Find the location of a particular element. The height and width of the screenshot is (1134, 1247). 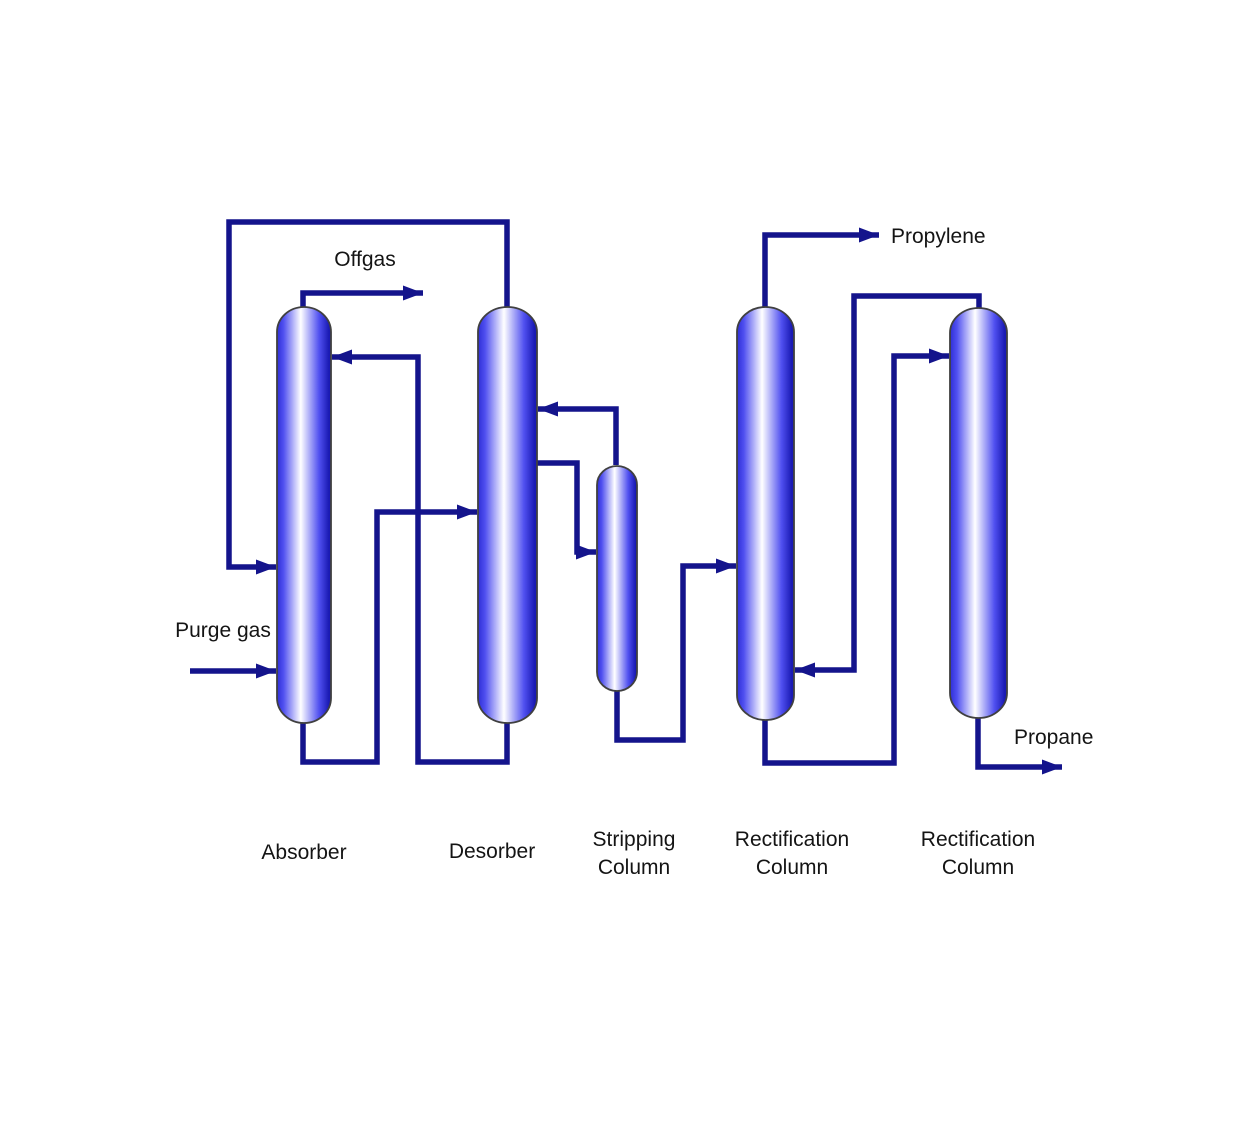

rectification-column-2-label-line1: Rectification is located at coordinates (978, 839).